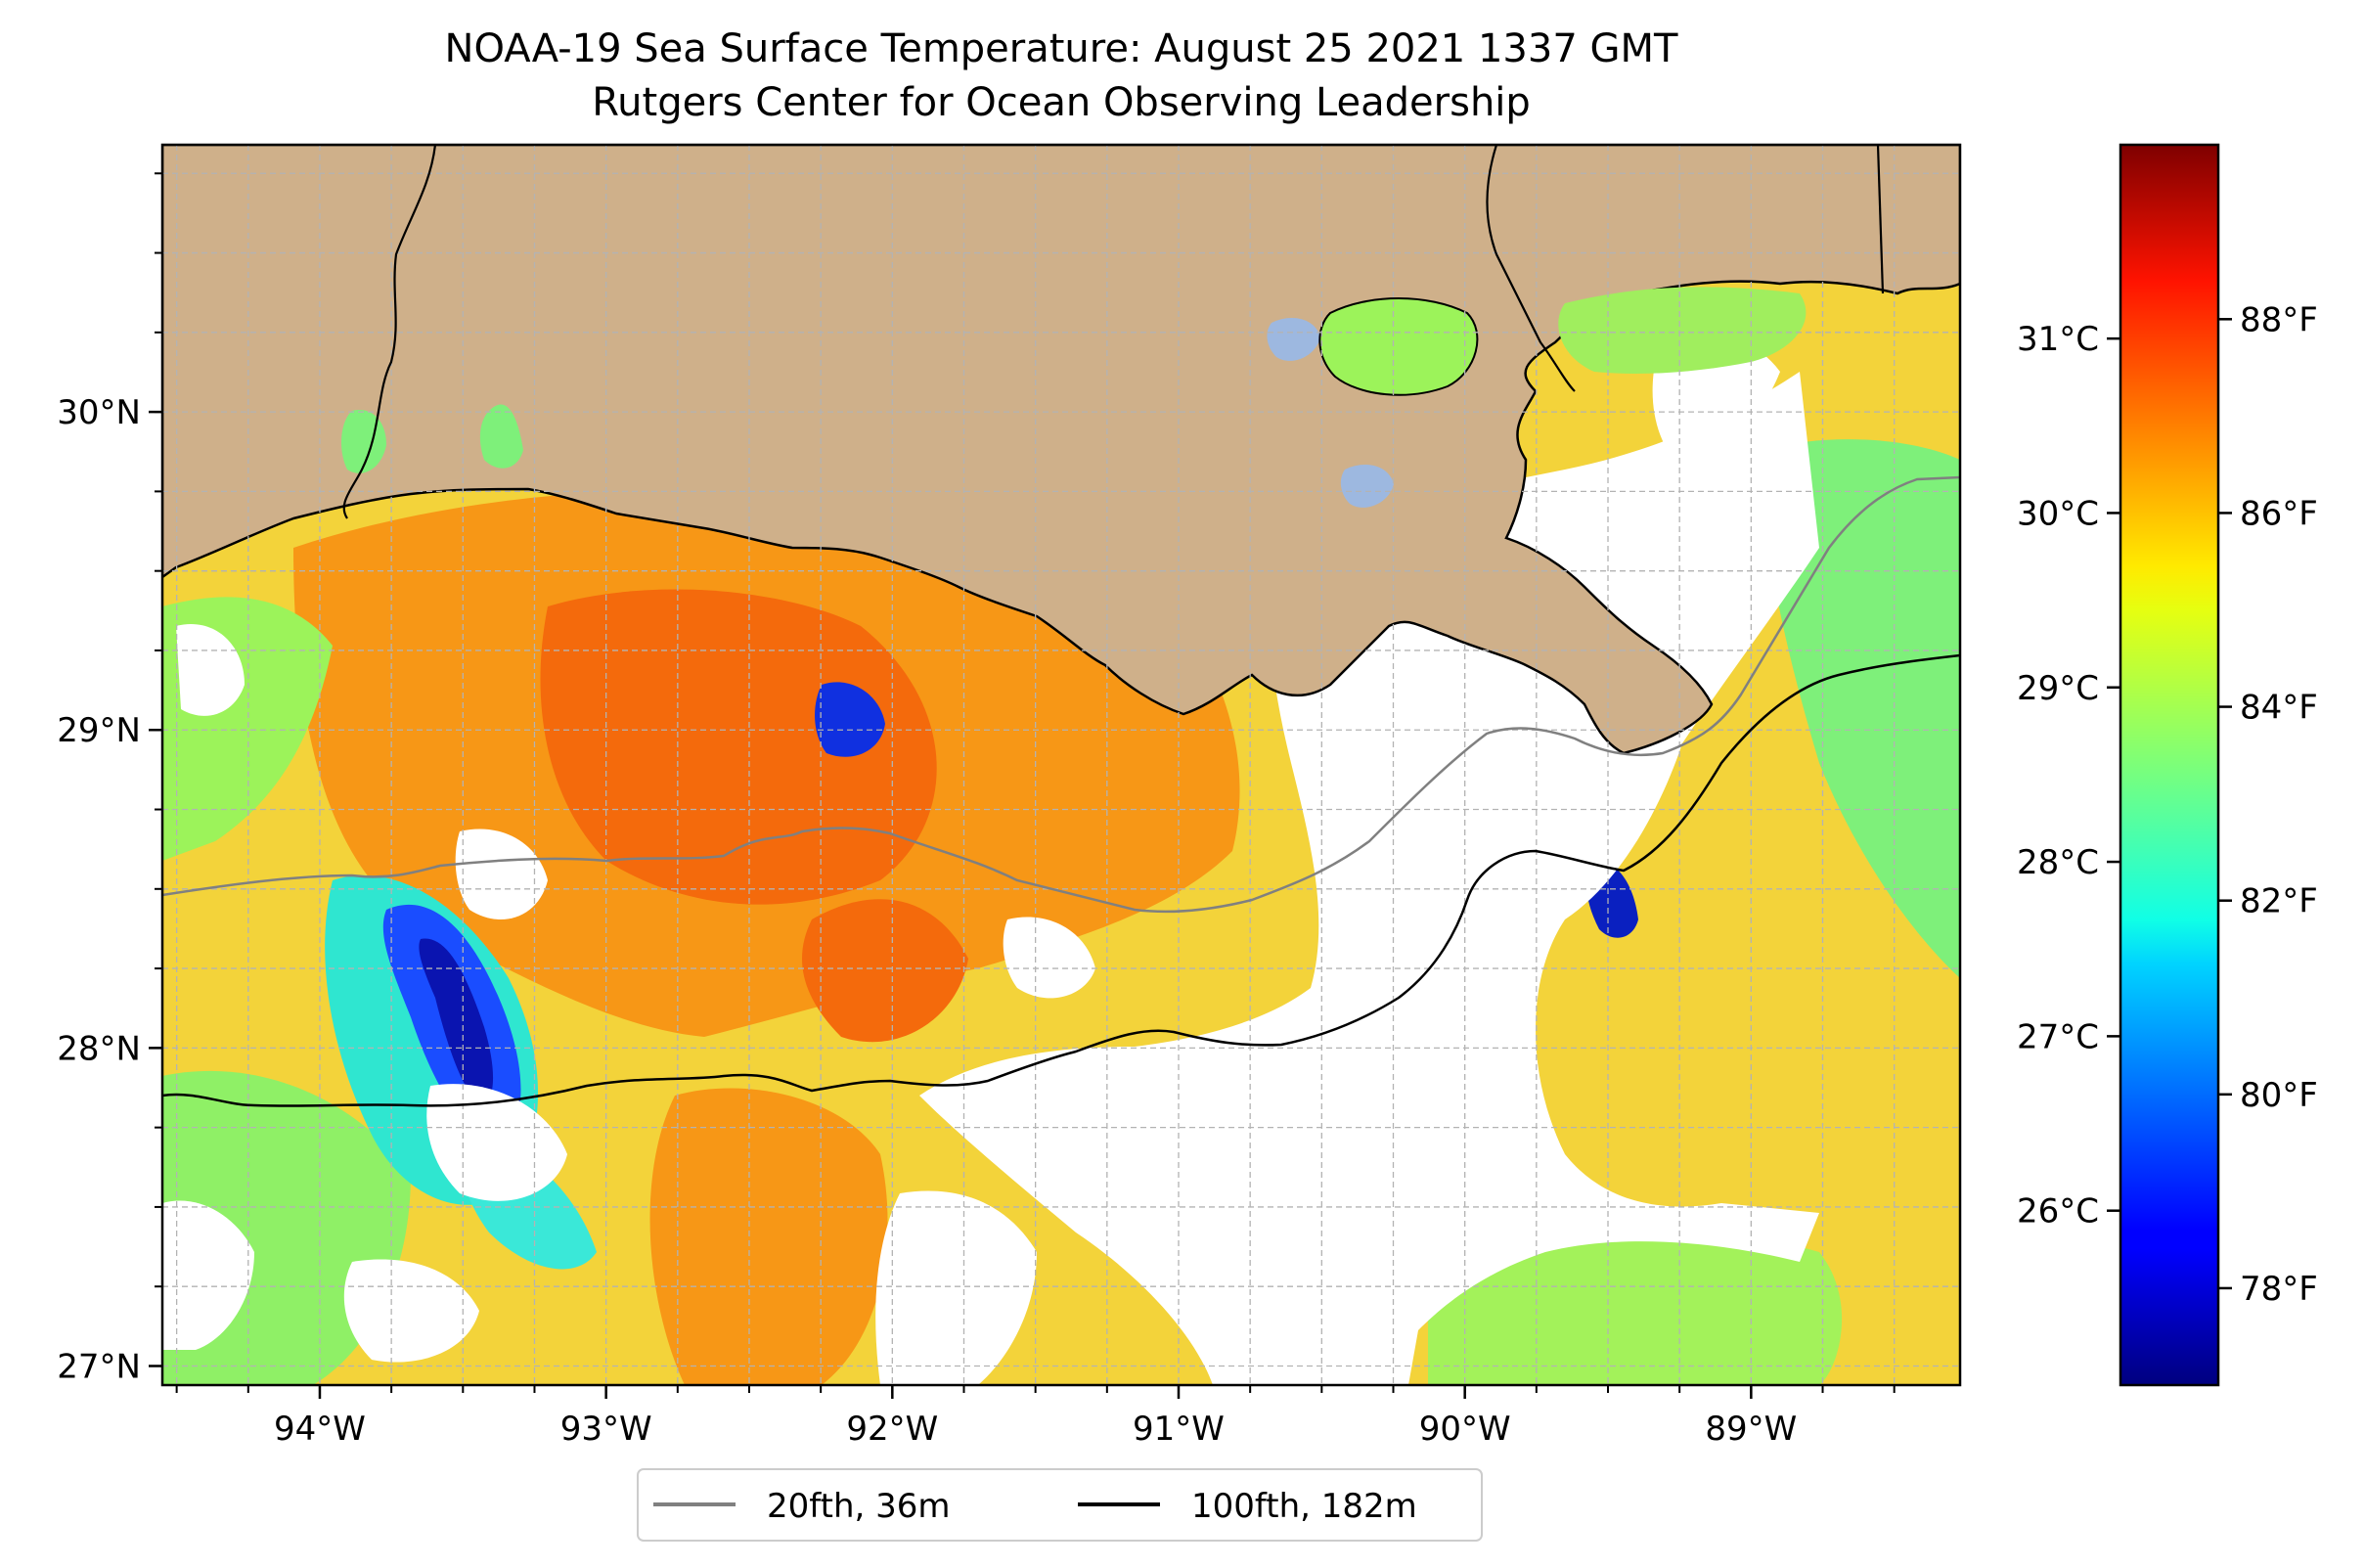 The height and width of the screenshot is (1568, 2365). Describe the element at coordinates (389, 332) in the screenshot. I see `state-boundary-texas-louisiana` at that location.